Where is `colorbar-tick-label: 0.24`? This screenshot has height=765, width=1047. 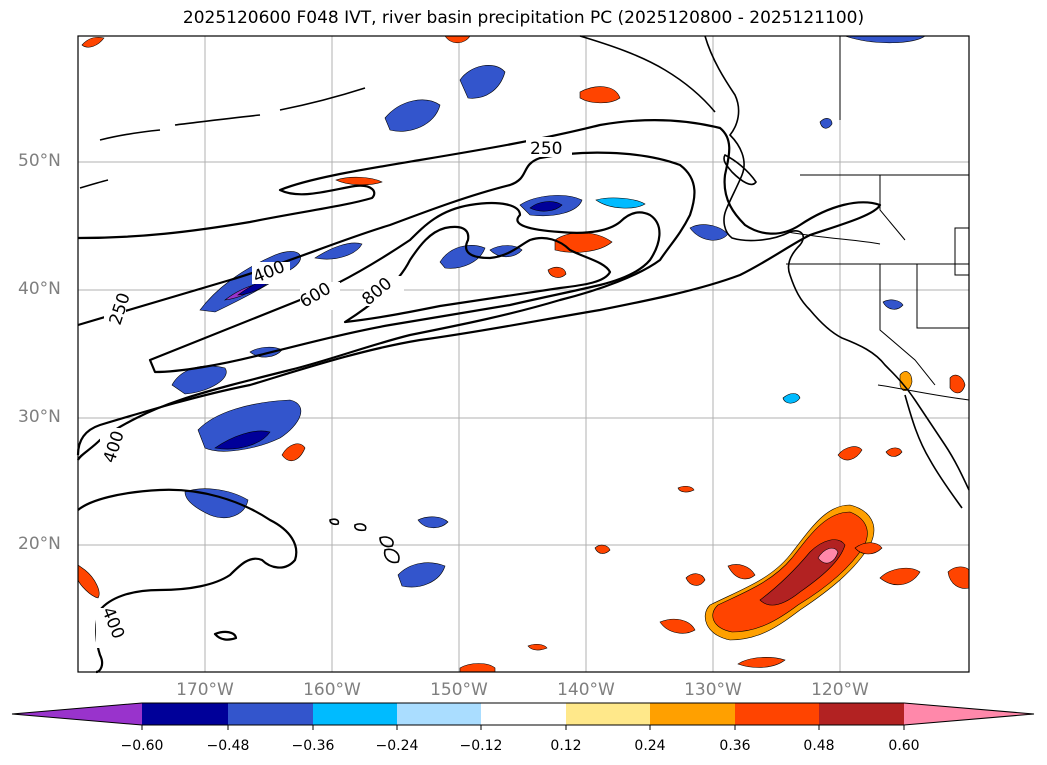 colorbar-tick-label: 0.24 is located at coordinates (650, 746).